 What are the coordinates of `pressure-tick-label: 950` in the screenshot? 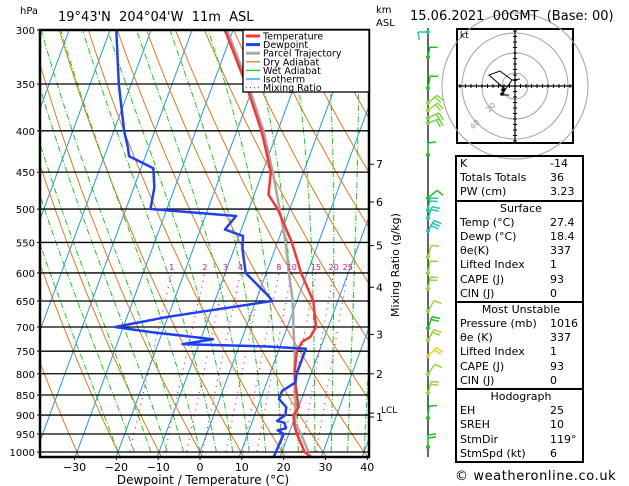 It's located at (25, 435).